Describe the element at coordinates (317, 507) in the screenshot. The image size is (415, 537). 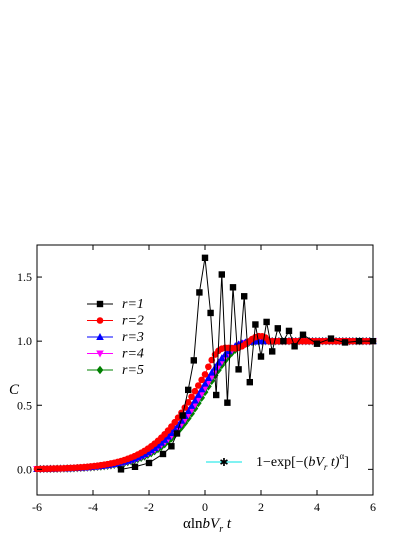
I see `x-tick-label: 4` at that location.